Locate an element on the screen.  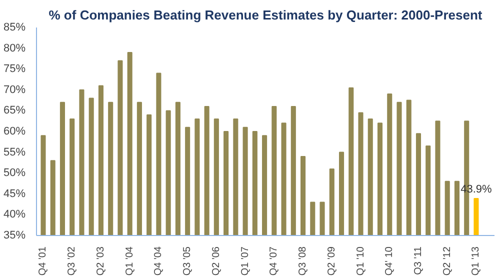
x-tick-label: Q1 '07 is located at coordinates (245, 261).